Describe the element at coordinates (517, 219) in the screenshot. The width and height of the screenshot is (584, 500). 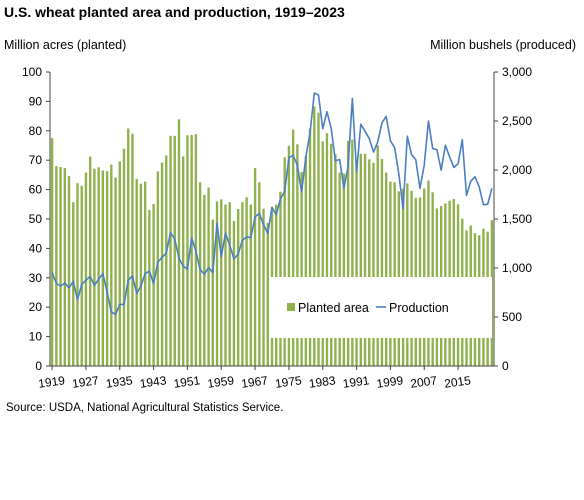
I see `right-axis-tick-label: 1,500` at that location.